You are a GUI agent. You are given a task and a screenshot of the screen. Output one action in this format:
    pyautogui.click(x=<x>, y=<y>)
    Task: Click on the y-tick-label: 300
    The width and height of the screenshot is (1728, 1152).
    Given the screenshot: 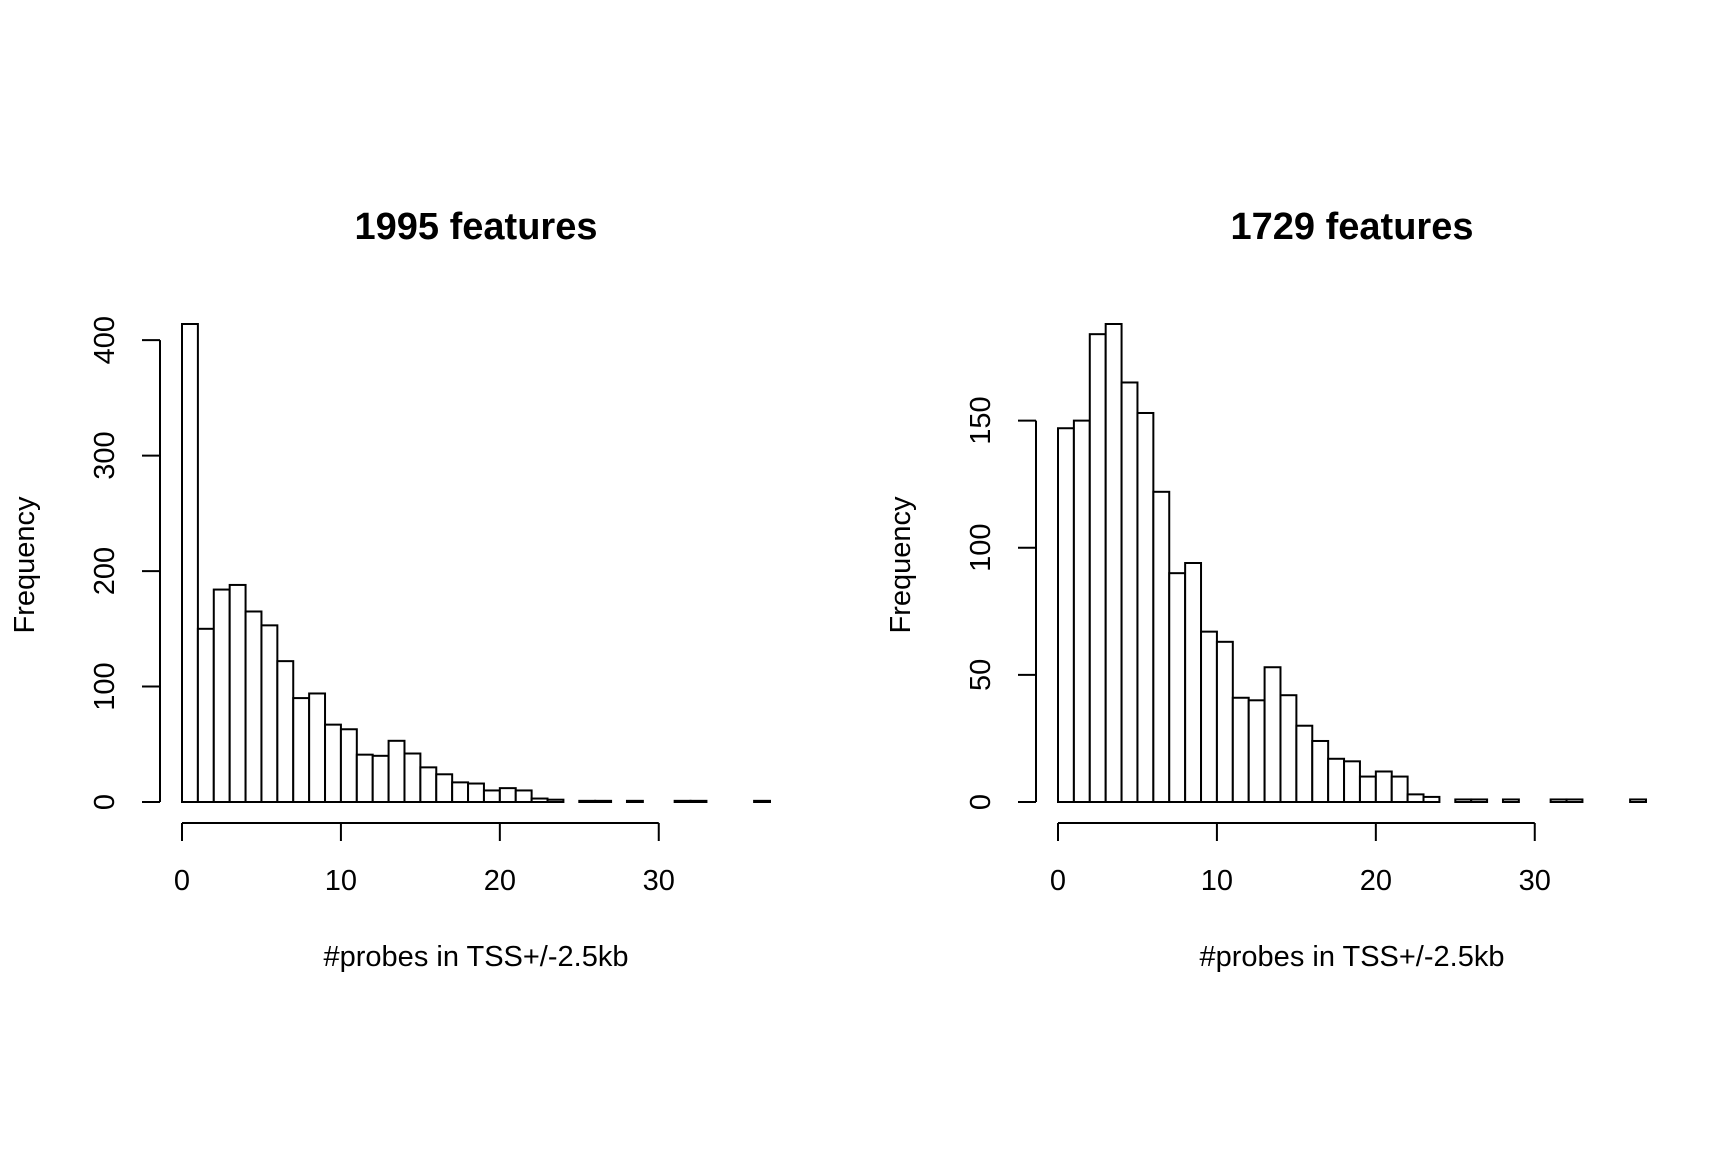 What is the action you would take?
    pyautogui.click(x=105, y=455)
    